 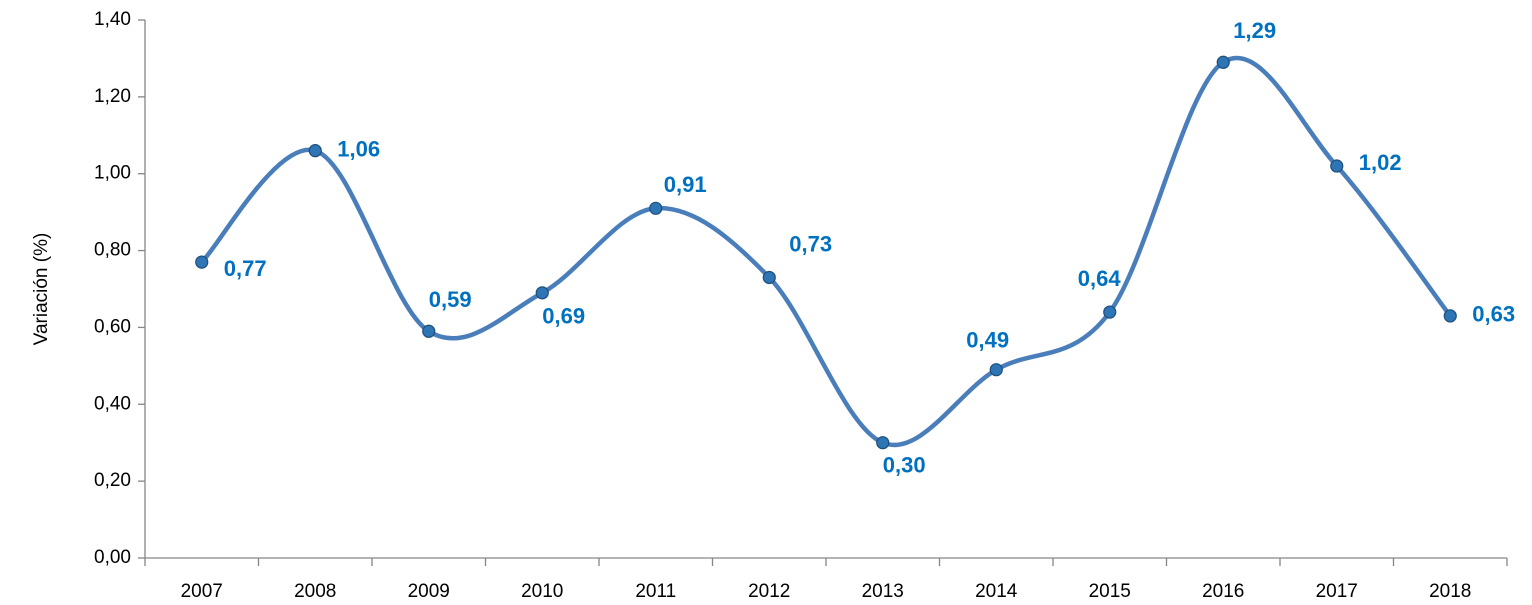 I want to click on data-label: 0,91, so click(x=685, y=184).